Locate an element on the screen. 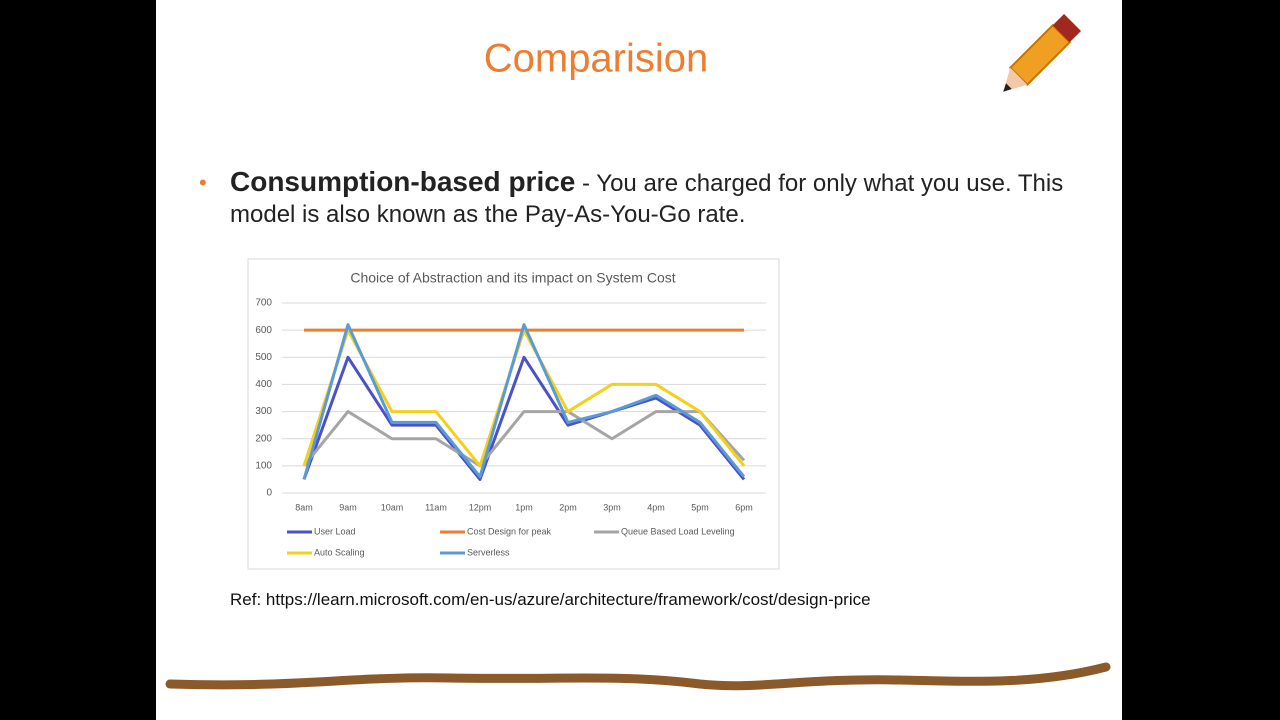 The image size is (1280, 720). x-tick-label: 11am is located at coordinates (436, 507).